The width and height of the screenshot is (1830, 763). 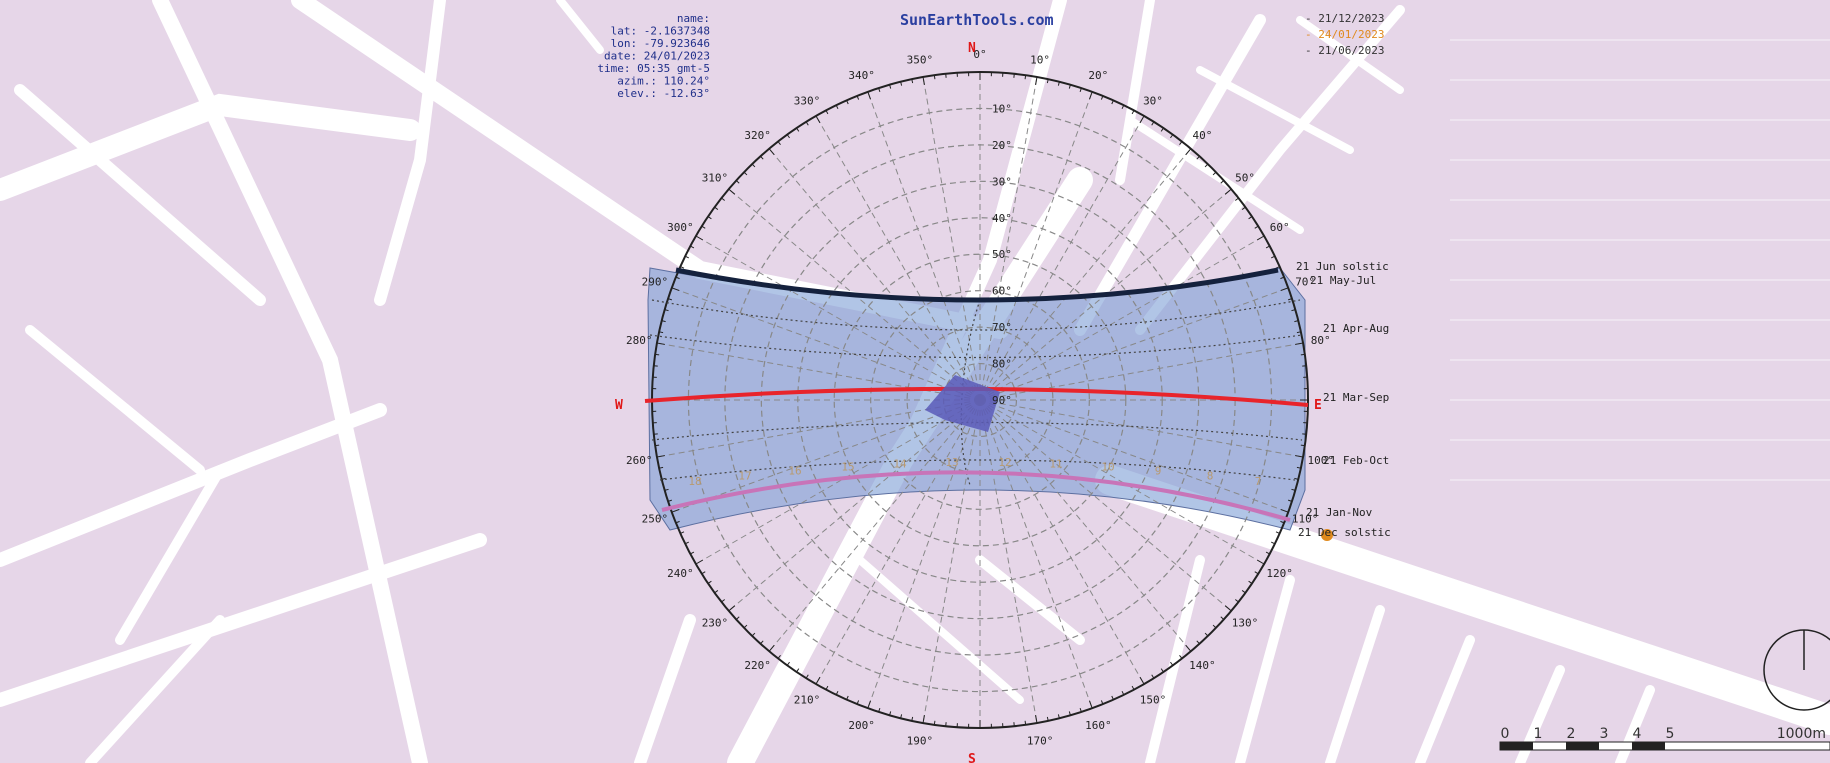 What do you see at coordinates (977, 285) in the screenshot?
I see `june-solstice-curve` at bounding box center [977, 285].